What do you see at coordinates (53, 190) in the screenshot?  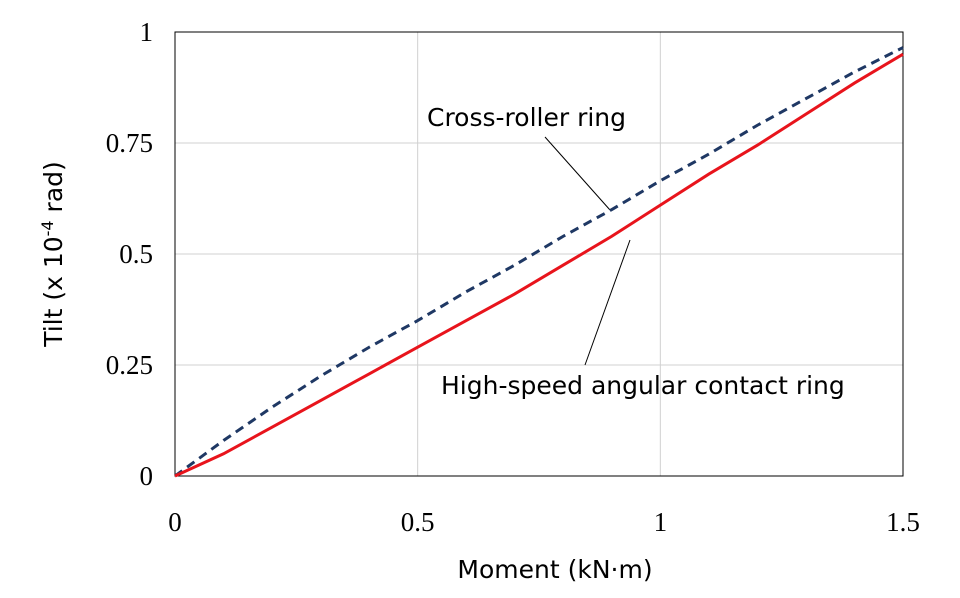 I see `y-label-unit: rad)` at bounding box center [53, 190].